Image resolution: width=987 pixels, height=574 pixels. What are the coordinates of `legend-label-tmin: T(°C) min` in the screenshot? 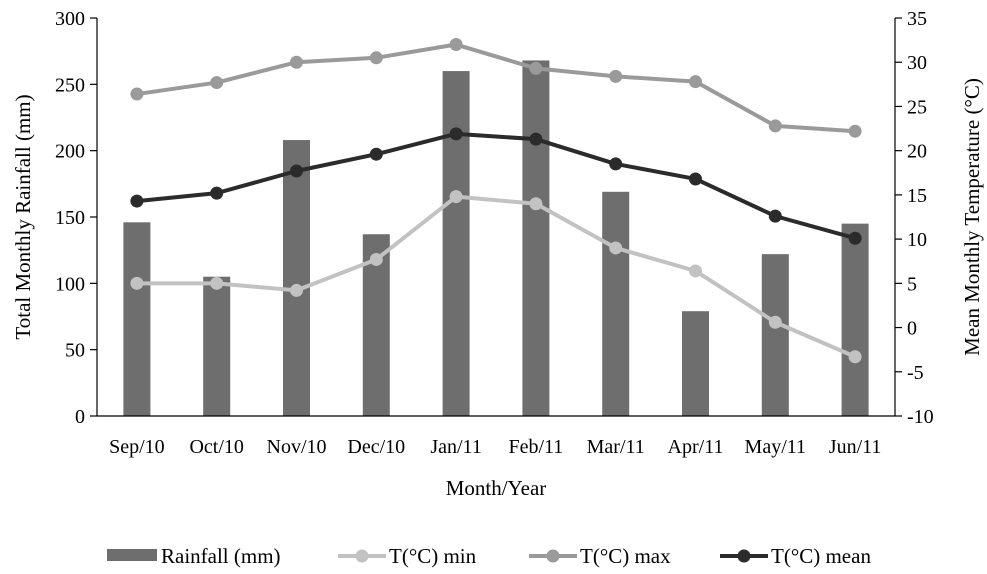 It's located at (433, 556).